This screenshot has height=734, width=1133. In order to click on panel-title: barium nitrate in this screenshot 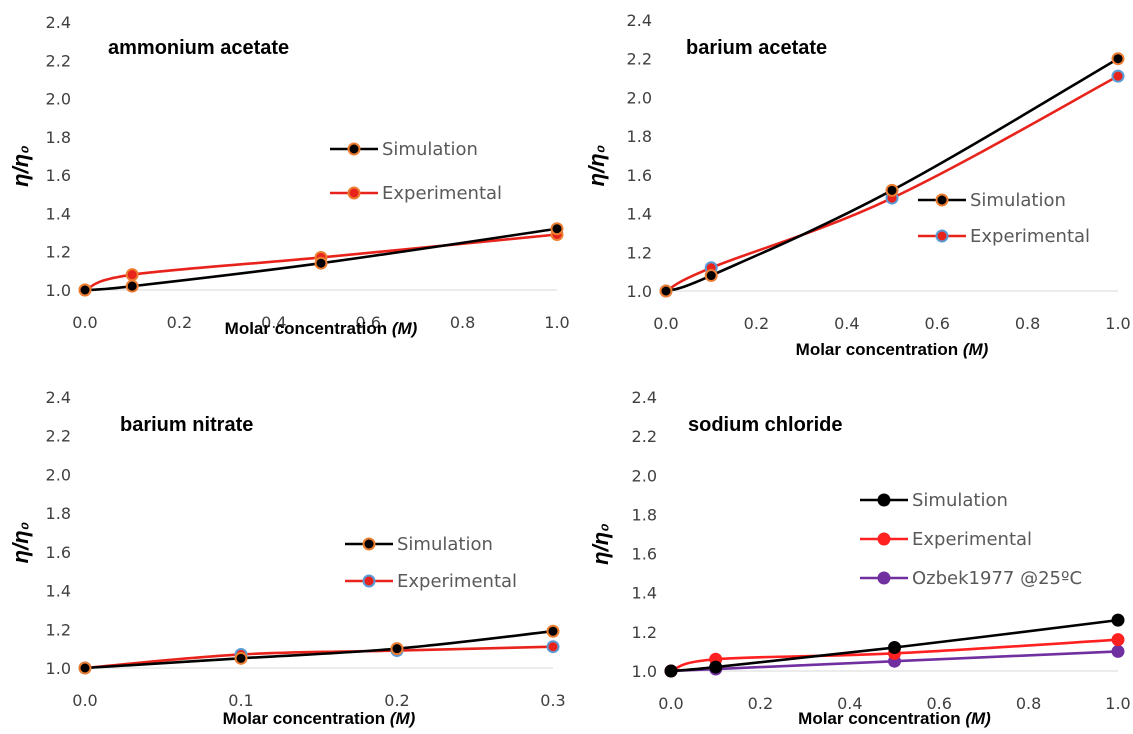, I will do `click(186, 425)`.